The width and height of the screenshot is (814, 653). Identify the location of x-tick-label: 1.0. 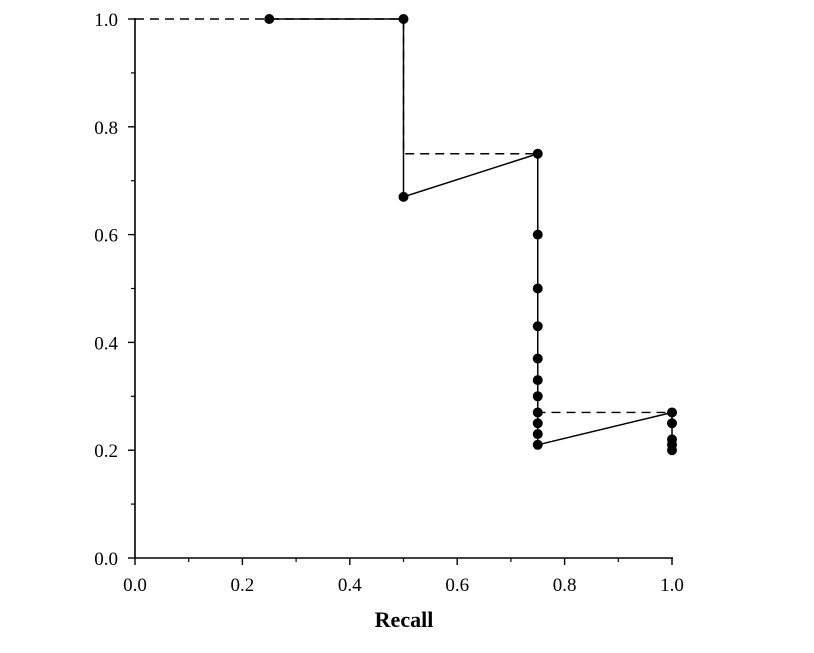
(672, 585).